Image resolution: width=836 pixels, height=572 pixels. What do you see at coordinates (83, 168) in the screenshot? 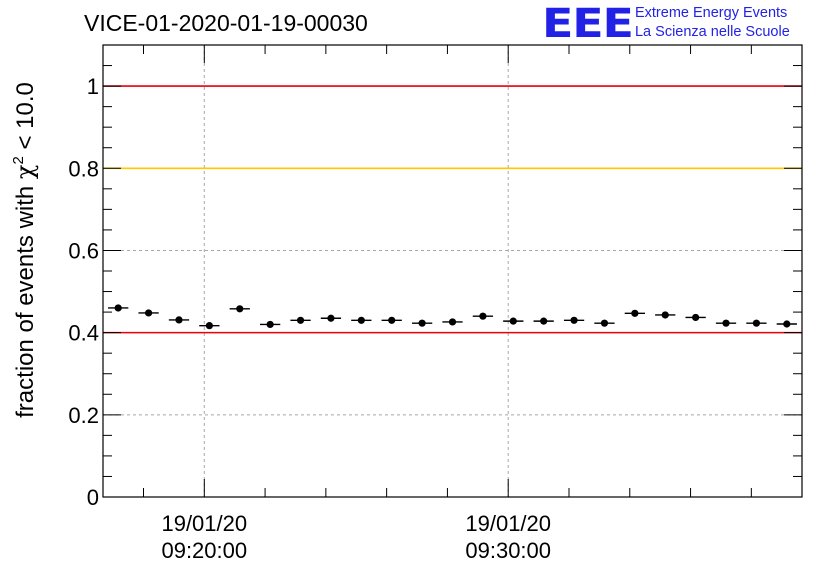
I see `y-tick-label: 0.8` at bounding box center [83, 168].